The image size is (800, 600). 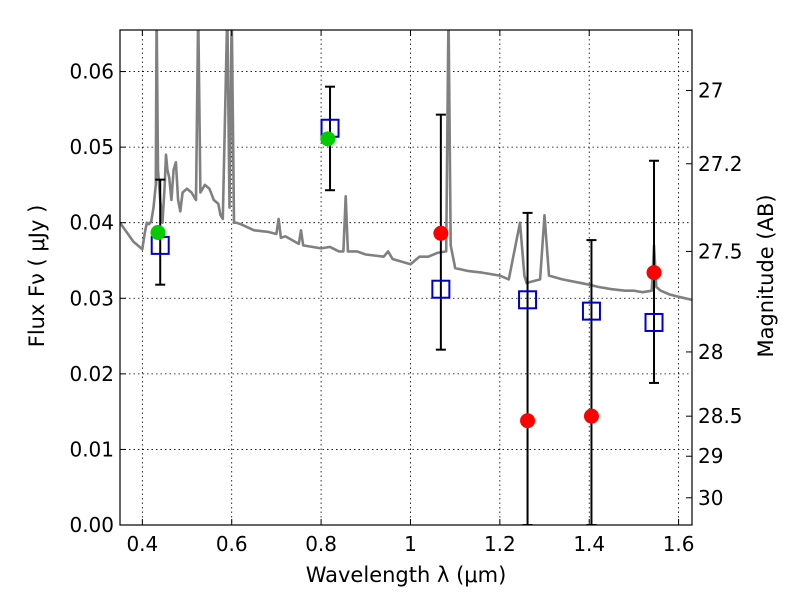 I want to click on y2-tick-label: 30, so click(x=710, y=498).